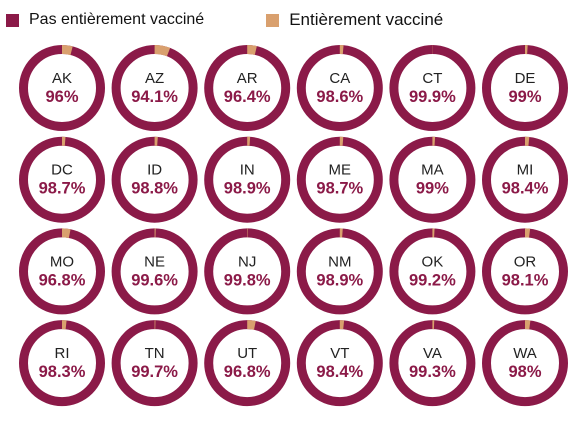 This screenshot has width=582, height=421. What do you see at coordinates (154, 97) in the screenshot?
I see `value-label-az: 94.1%` at bounding box center [154, 97].